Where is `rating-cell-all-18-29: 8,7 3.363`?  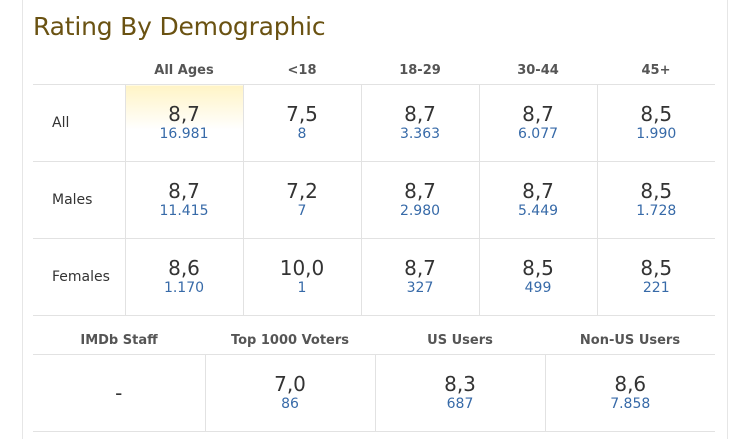
rating-cell-all-18-29: 8,7 3.363 is located at coordinates (419, 123).